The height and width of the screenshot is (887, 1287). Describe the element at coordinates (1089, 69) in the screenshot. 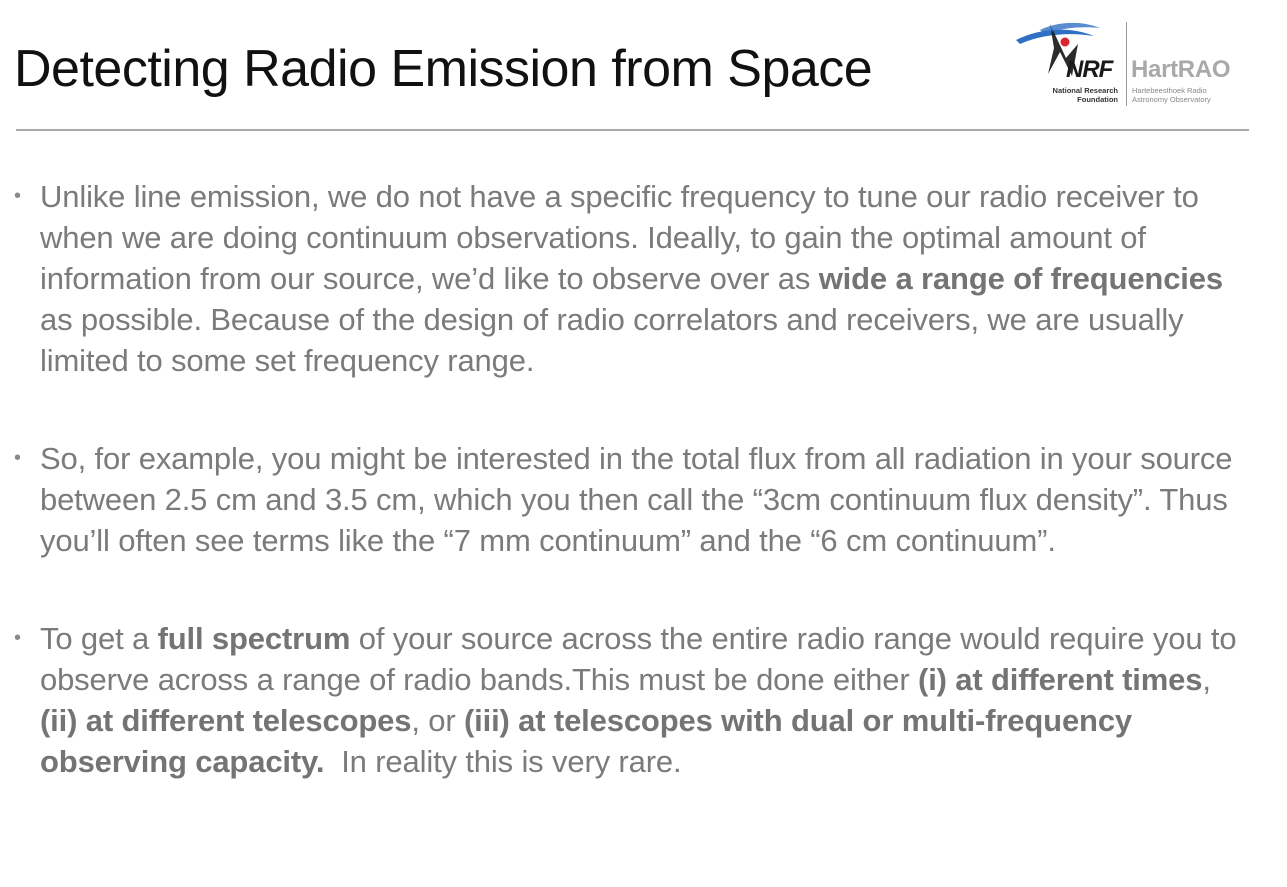

I see `nrf-wordmark: NRF` at that location.